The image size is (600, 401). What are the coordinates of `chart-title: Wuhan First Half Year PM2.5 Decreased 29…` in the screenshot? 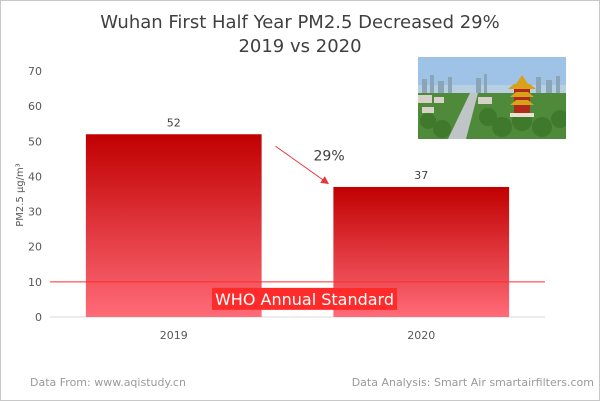 It's located at (300, 22).